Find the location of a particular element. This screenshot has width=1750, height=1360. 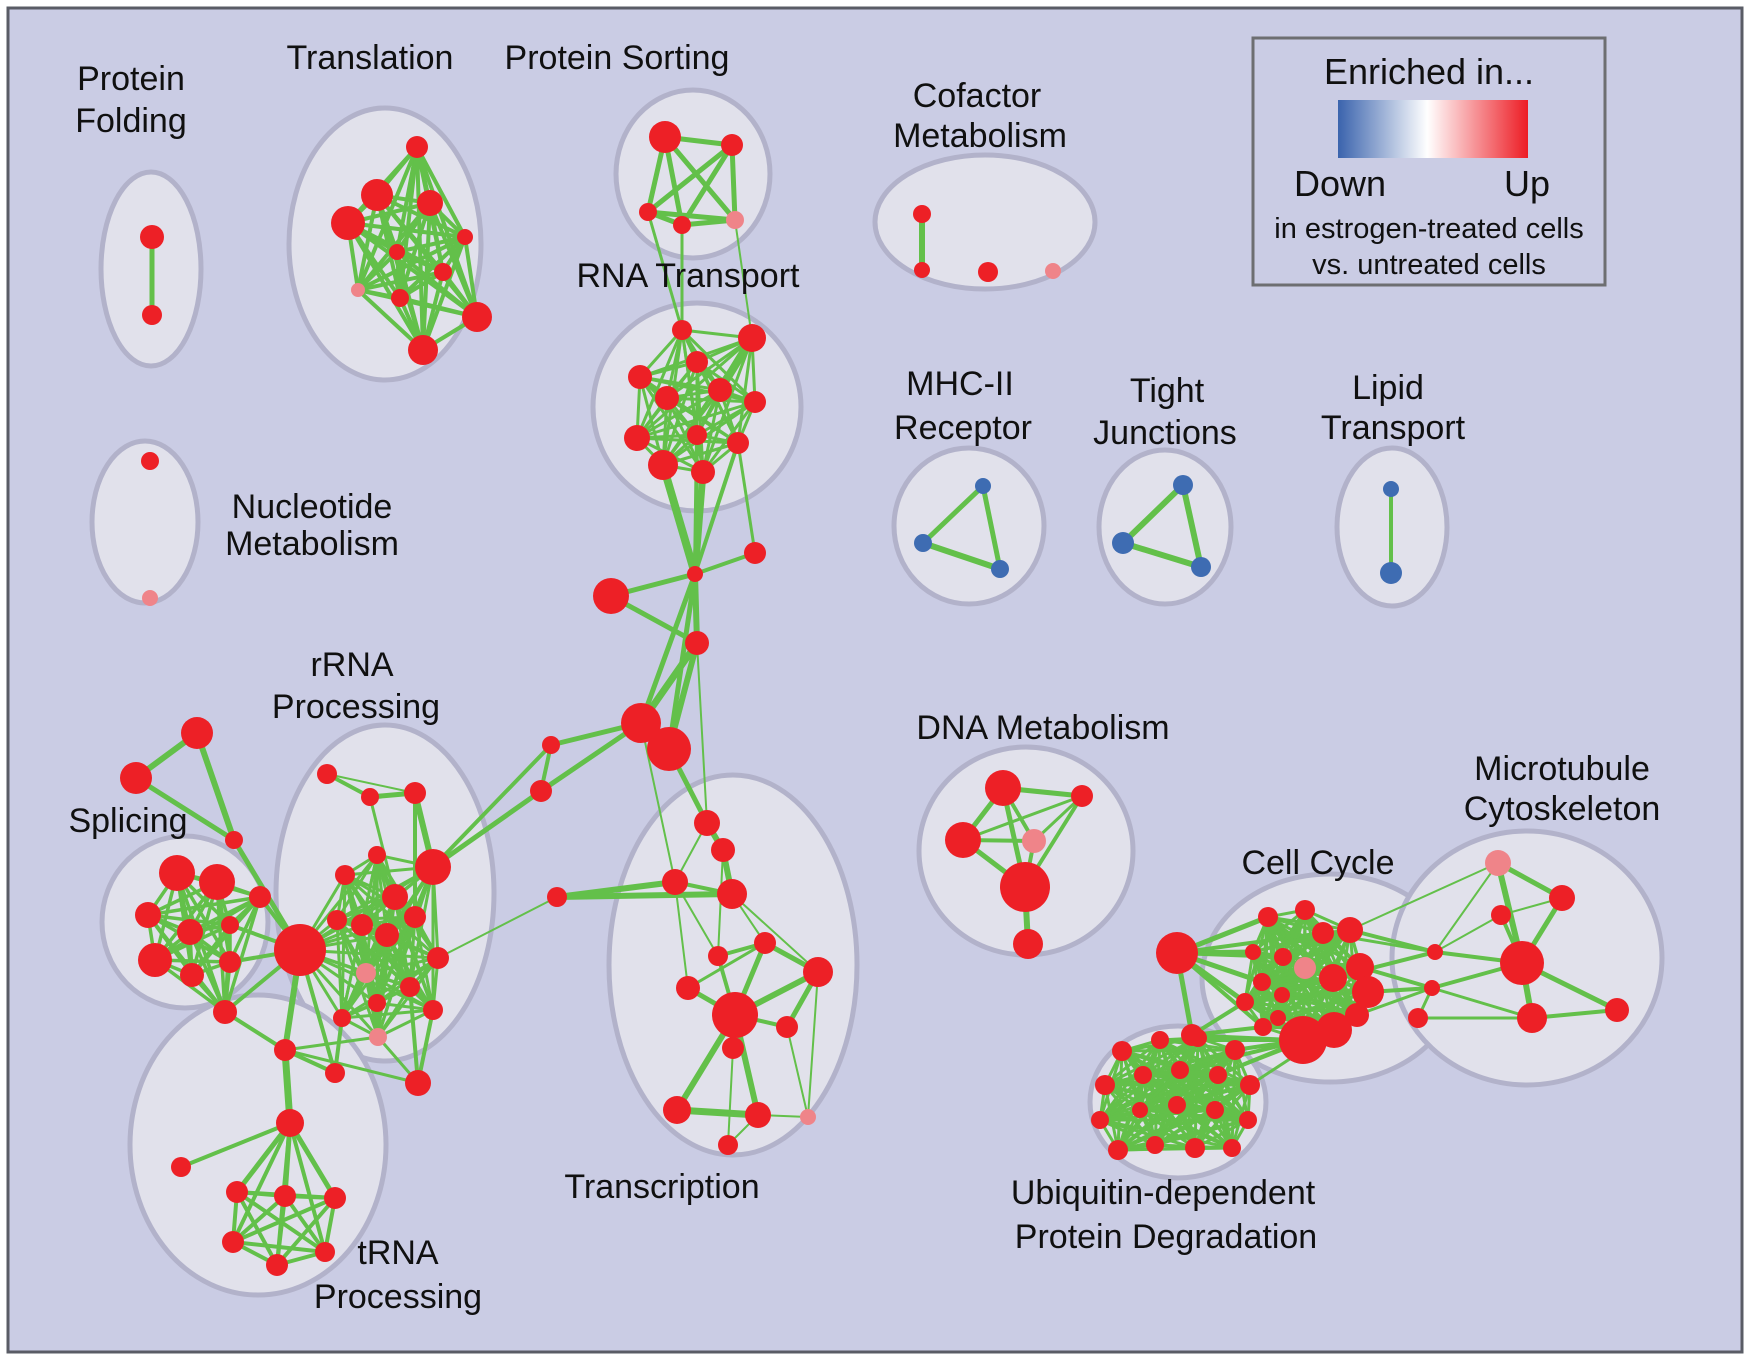

ubiquitin-dependent-protein-degradation-label: Protein Degradation is located at coordinates (1166, 1237).